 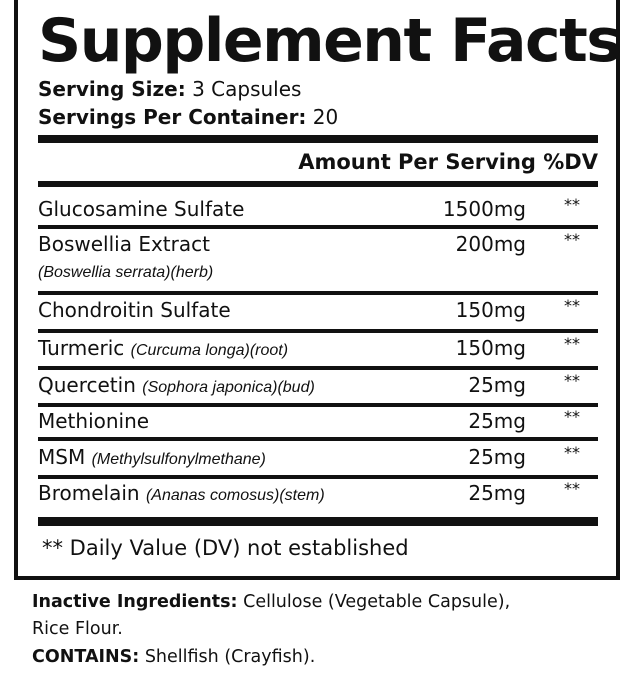 What do you see at coordinates (112, 89) in the screenshot?
I see `serving-size-label: Serving Size:` at bounding box center [112, 89].